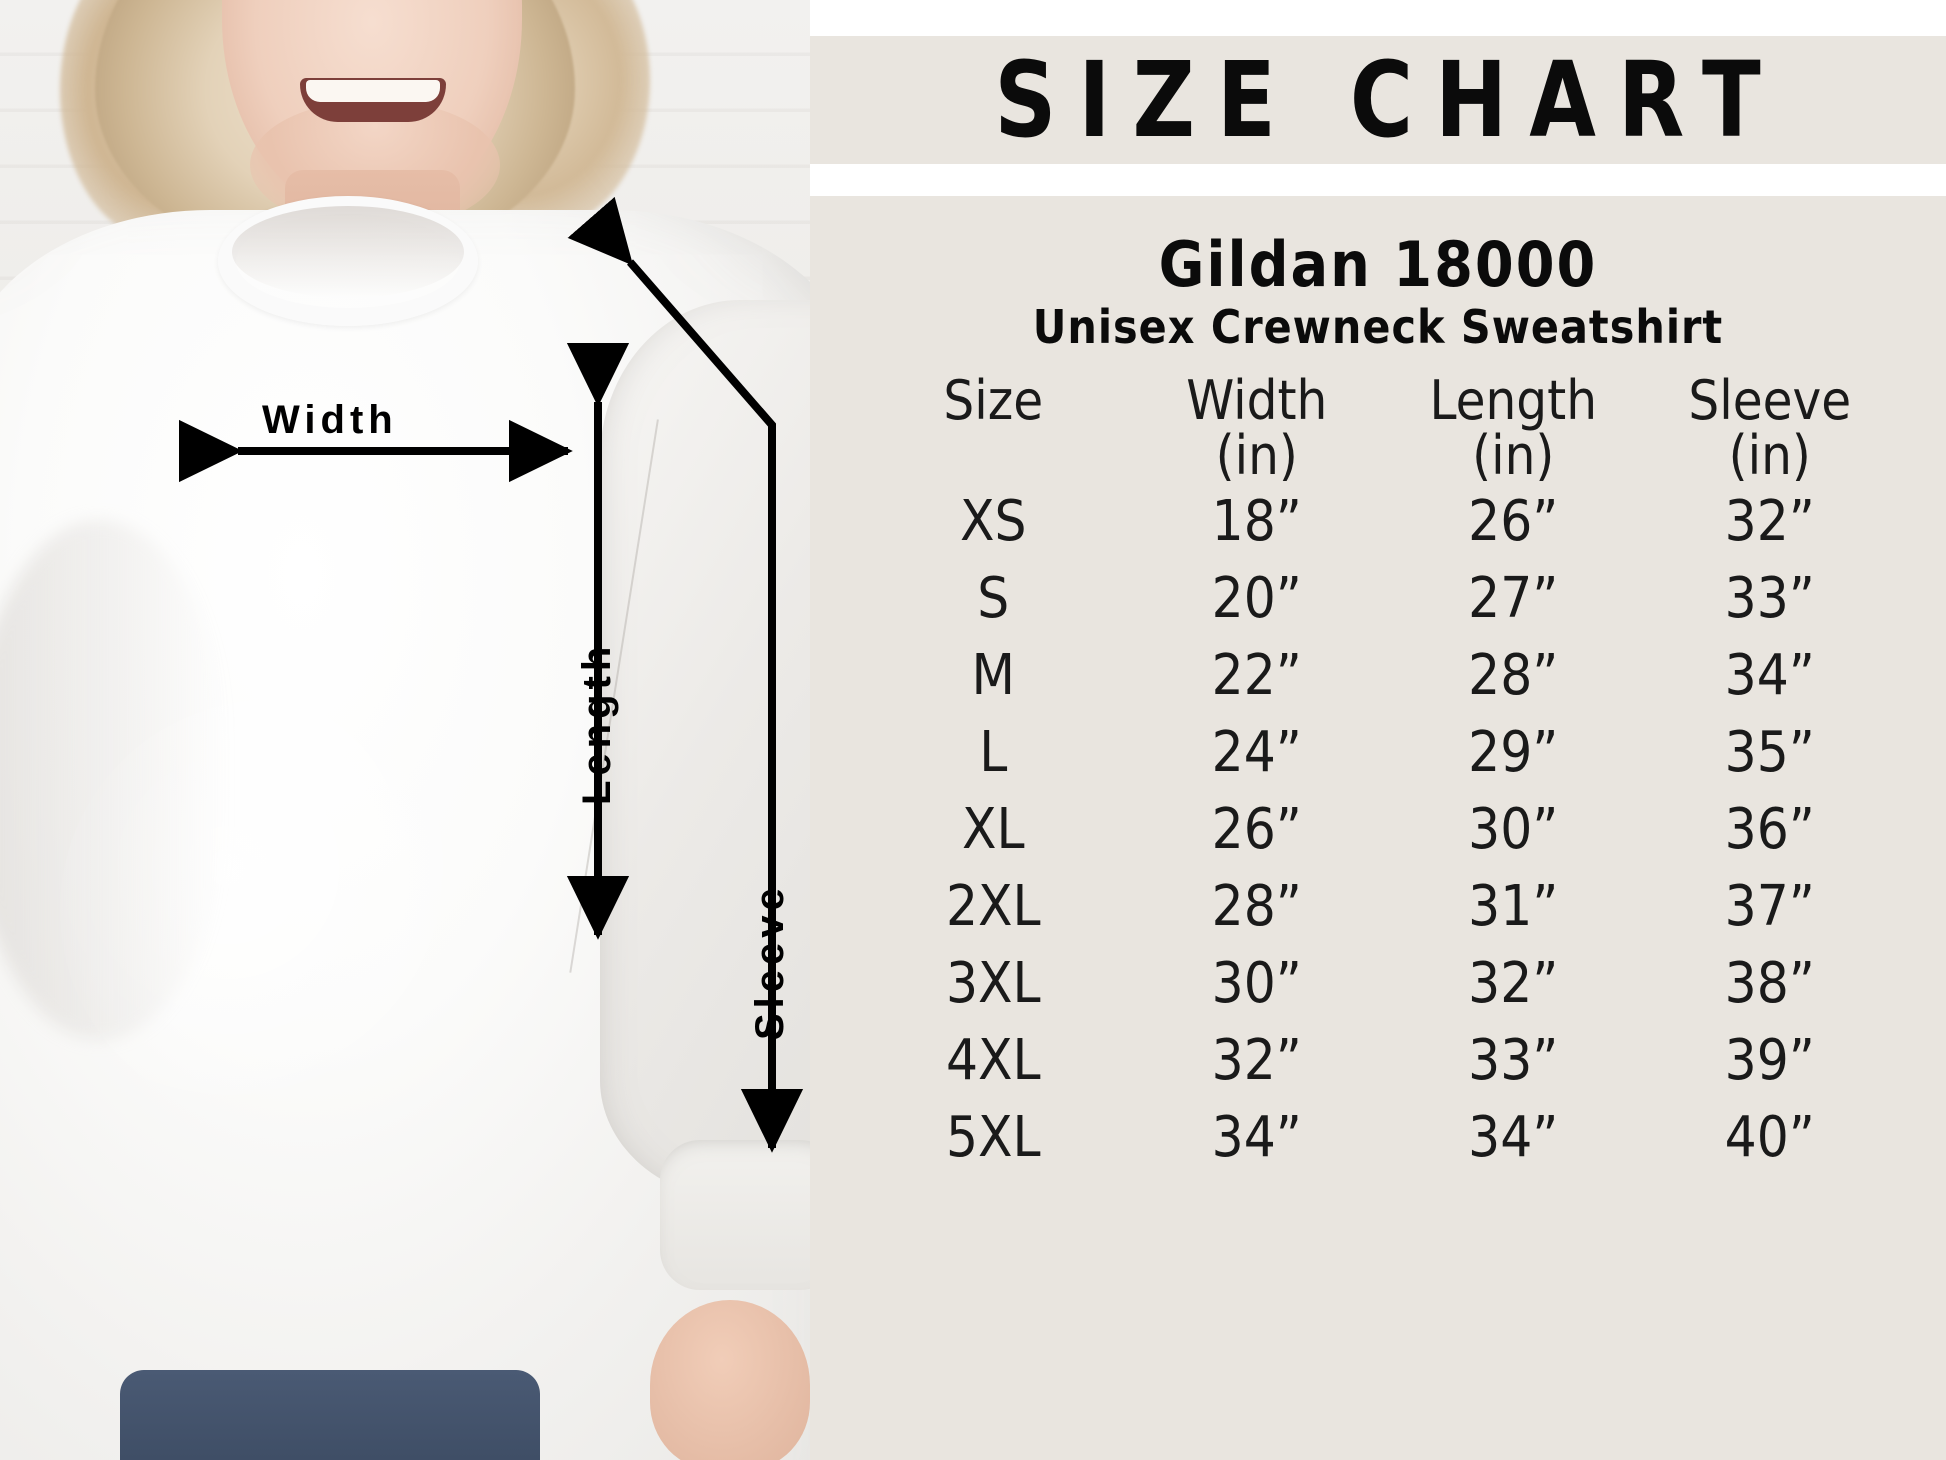 This screenshot has width=1946, height=1460. Describe the element at coordinates (735, 1215) in the screenshot. I see `sleeve-cuff` at that location.